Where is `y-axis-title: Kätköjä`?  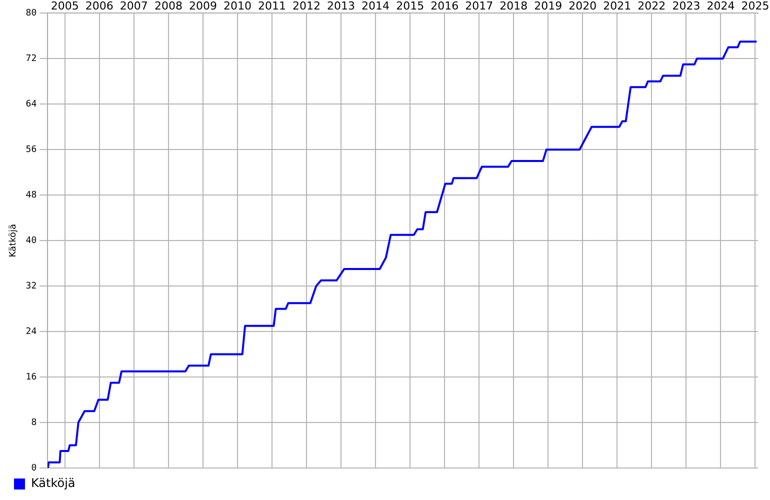
y-axis-title: Kätköjä is located at coordinates (13, 241).